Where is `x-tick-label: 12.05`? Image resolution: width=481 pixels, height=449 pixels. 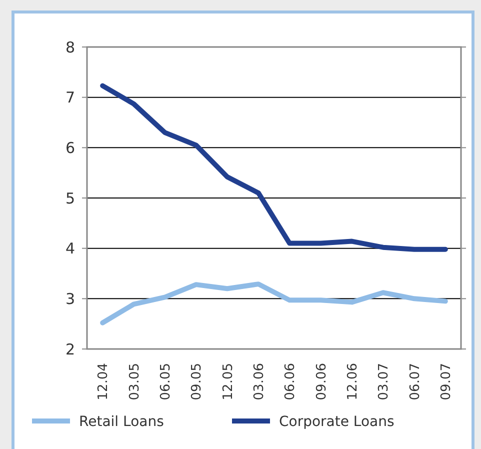
x-tick-label: 12.05 is located at coordinates (228, 381).